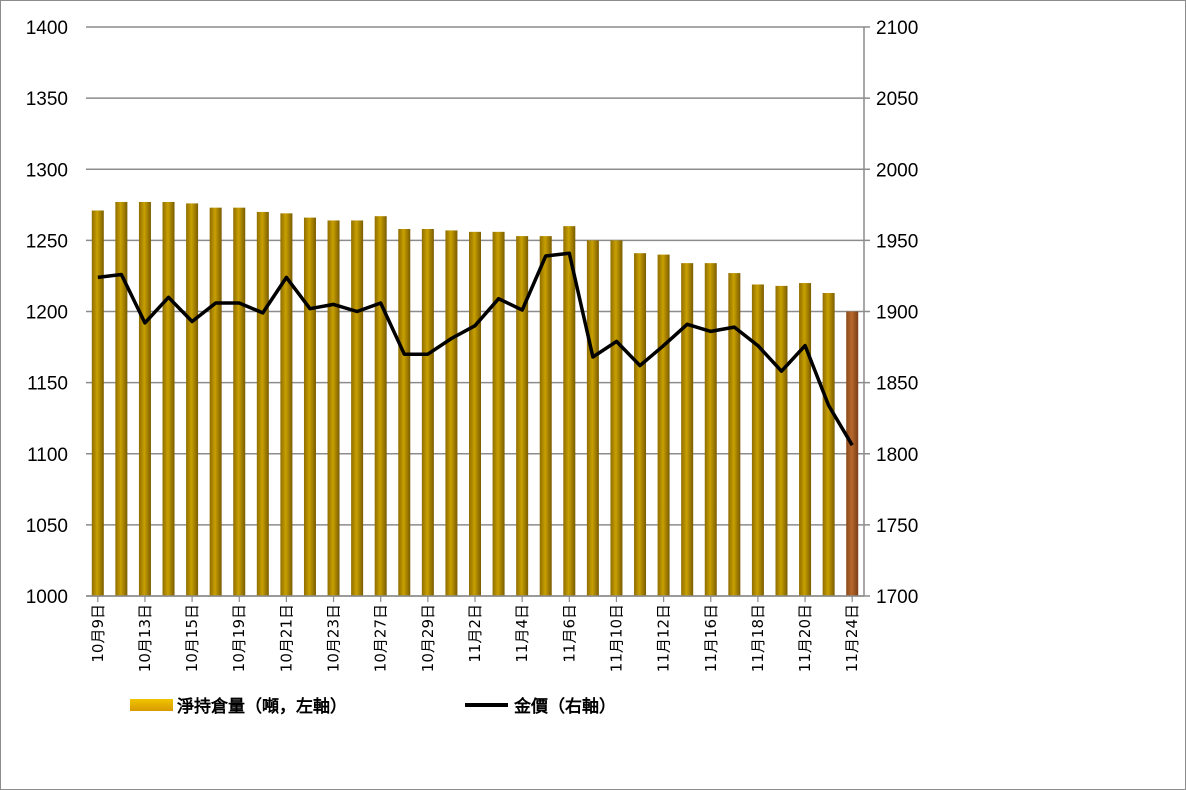  I want to click on x-tick-label: 11月4日, so click(522, 633).